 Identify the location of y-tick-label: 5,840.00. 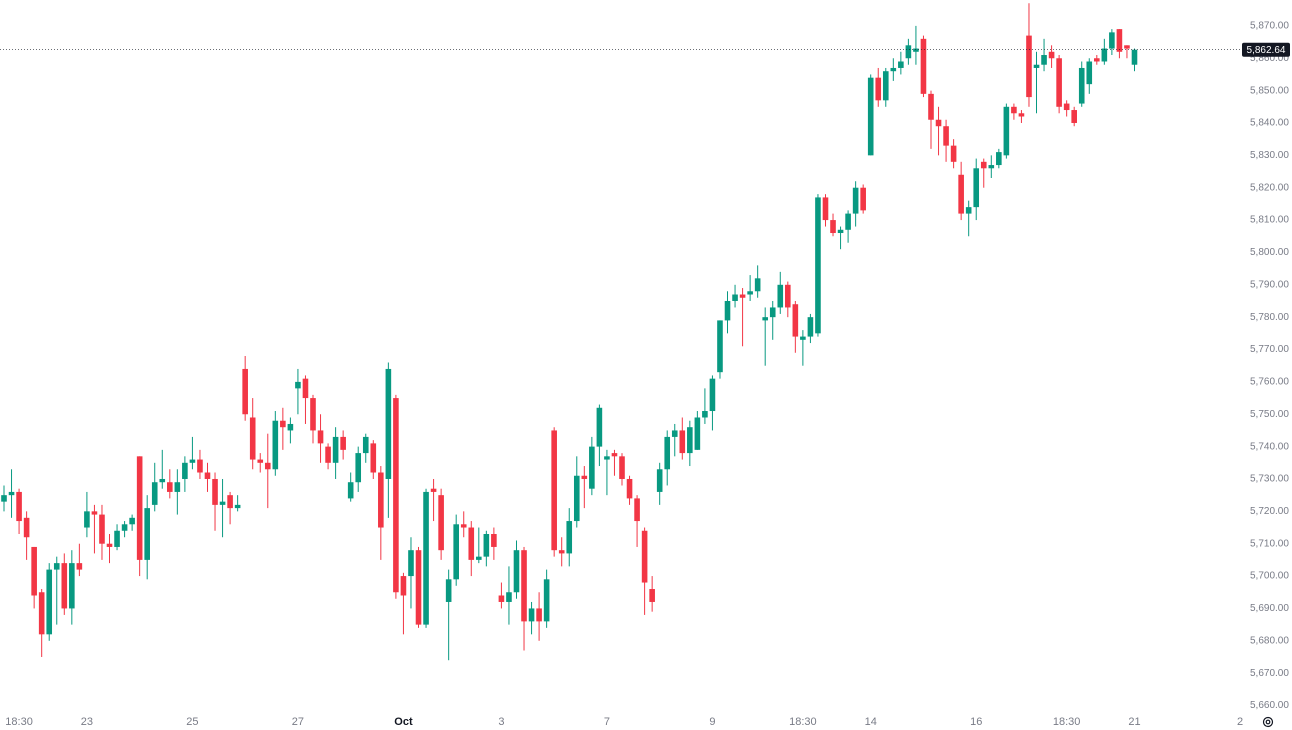
(1269, 123).